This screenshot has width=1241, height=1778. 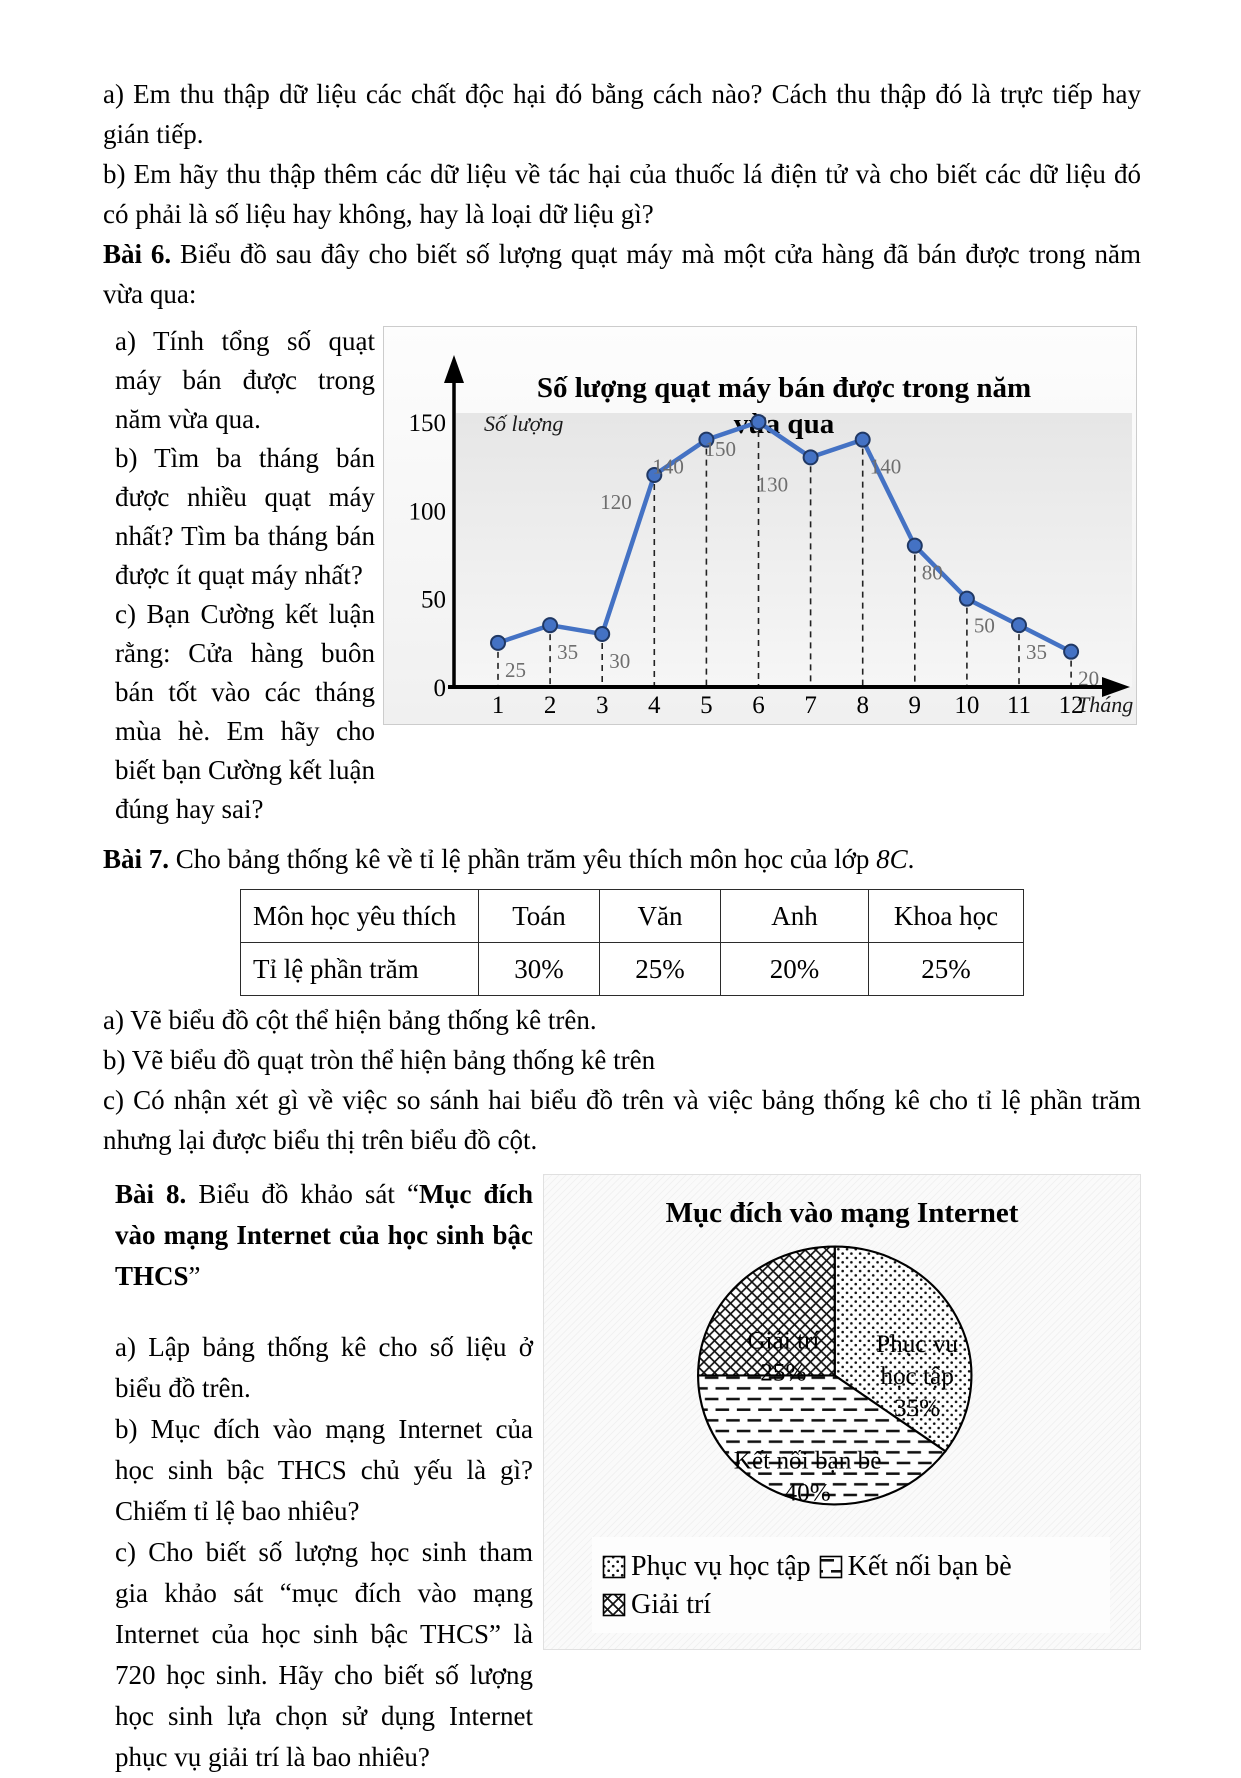 What do you see at coordinates (808, 1492) in the screenshot?
I see `pie-slice-label: 40%` at bounding box center [808, 1492].